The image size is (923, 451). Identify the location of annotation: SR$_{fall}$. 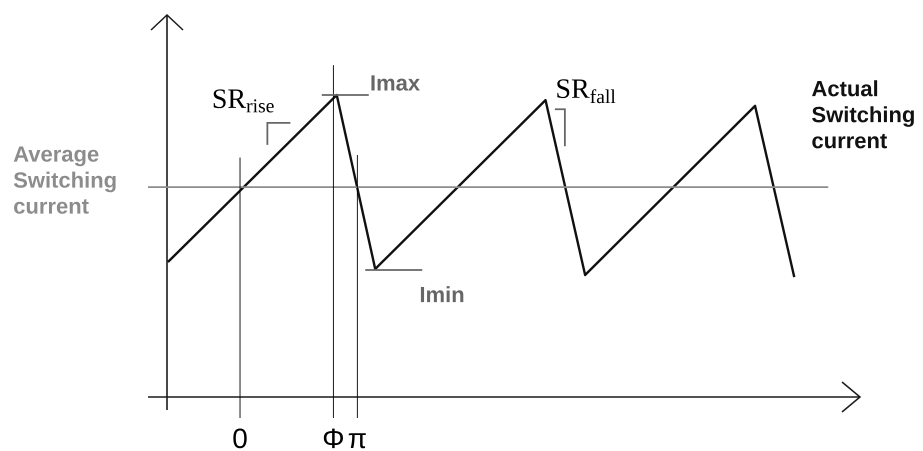
(586, 91).